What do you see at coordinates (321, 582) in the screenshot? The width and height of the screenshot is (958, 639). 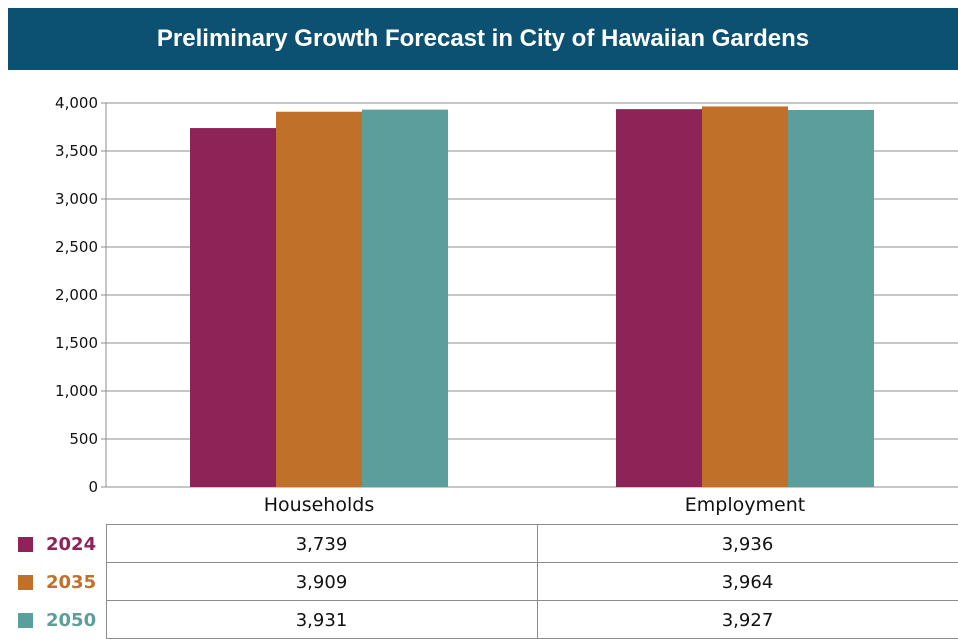 I see `table-cell: 3,909` at bounding box center [321, 582].